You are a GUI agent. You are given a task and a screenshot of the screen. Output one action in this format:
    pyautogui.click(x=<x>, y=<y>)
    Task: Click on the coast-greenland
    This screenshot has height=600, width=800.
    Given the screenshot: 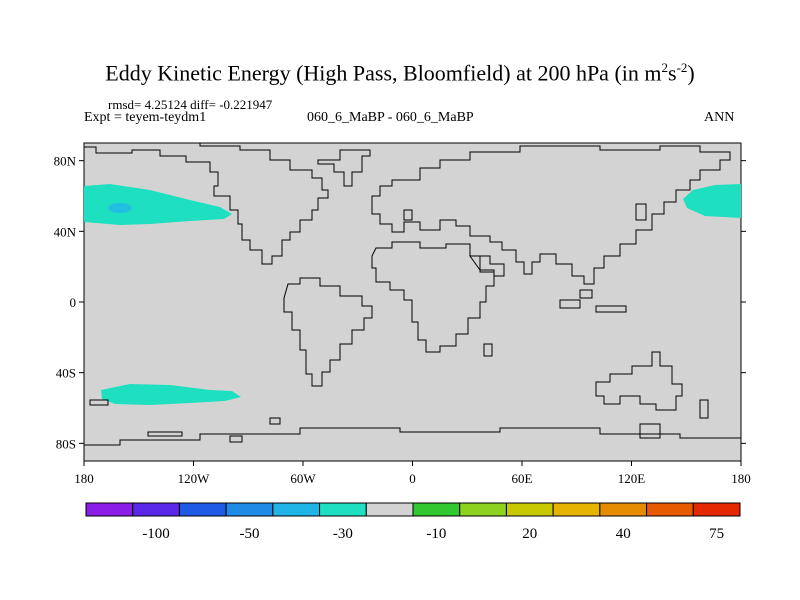 What is the action you would take?
    pyautogui.click(x=344, y=168)
    